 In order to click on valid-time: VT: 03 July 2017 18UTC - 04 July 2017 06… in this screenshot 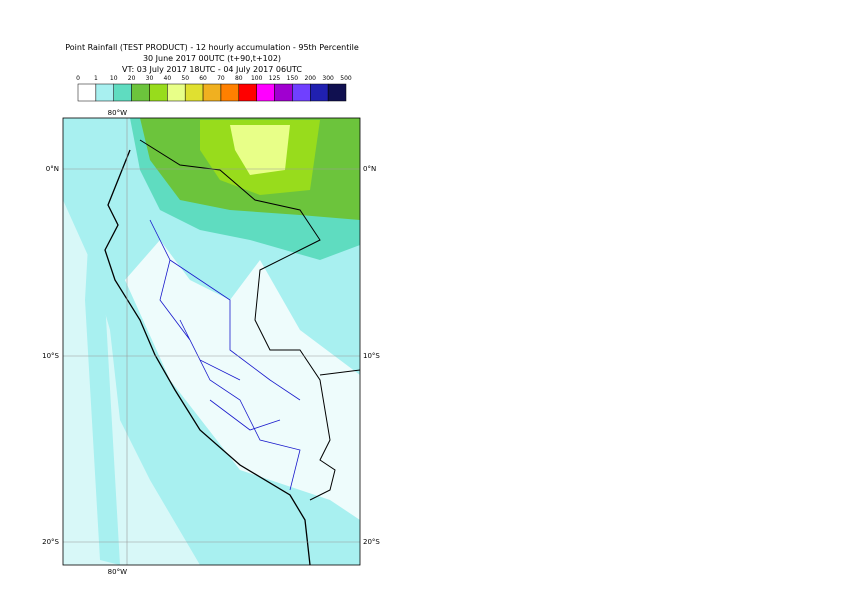, I will do `click(212, 69)`.